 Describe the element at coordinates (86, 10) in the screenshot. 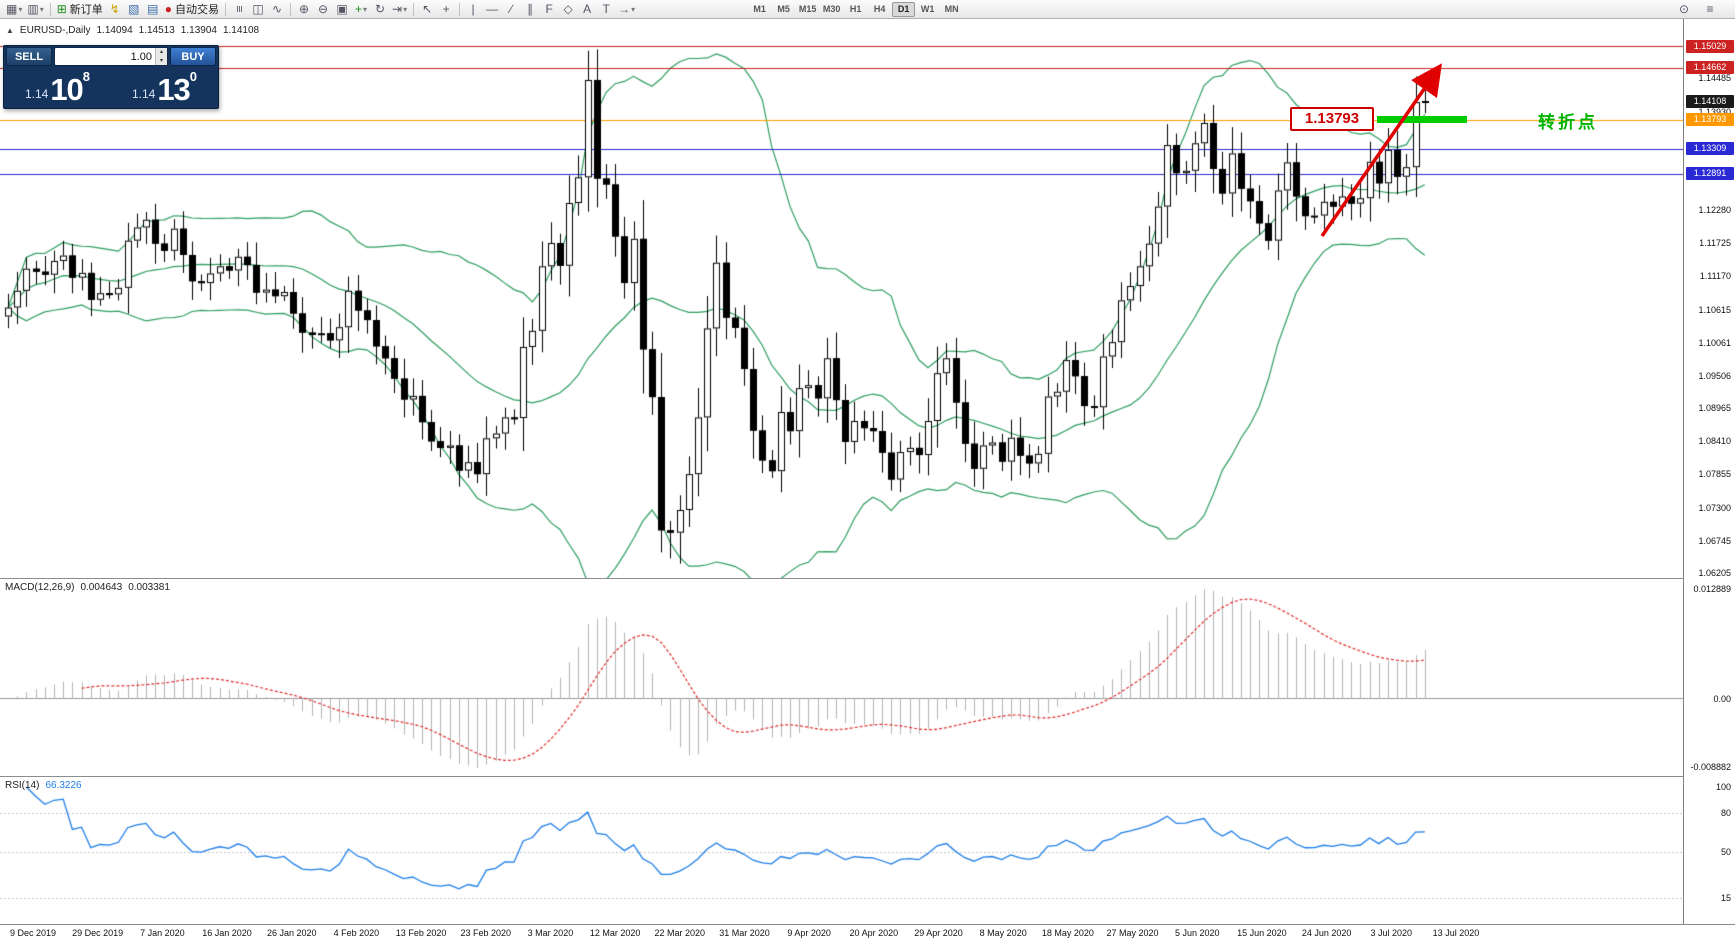

I see `new-order-label: 新订单` at that location.